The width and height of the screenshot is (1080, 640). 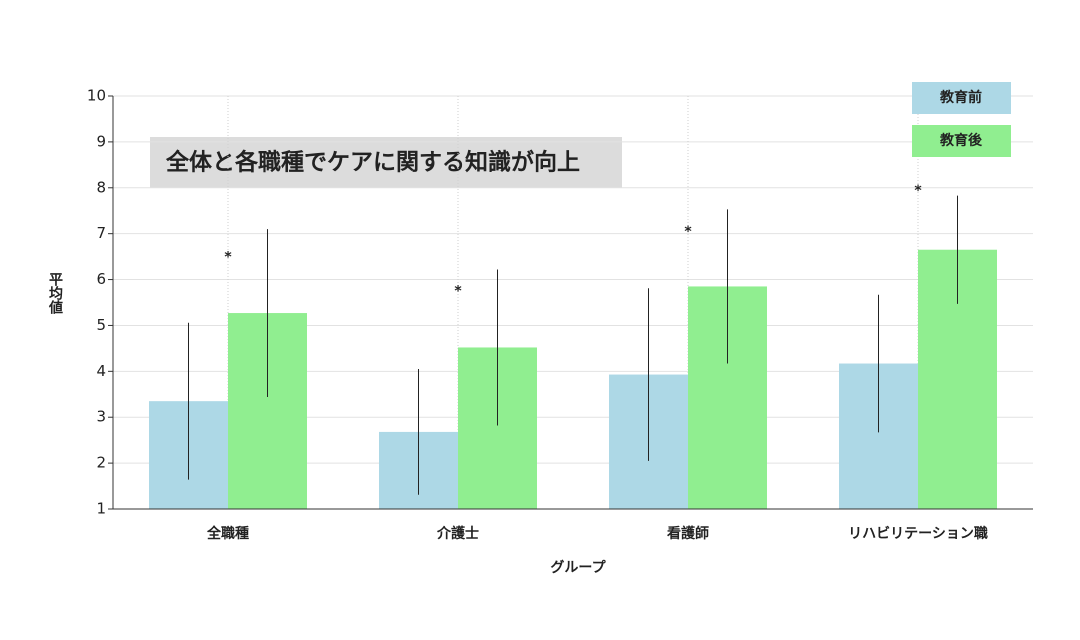 What do you see at coordinates (101, 279) in the screenshot?
I see `y-tick-label: 6` at bounding box center [101, 279].